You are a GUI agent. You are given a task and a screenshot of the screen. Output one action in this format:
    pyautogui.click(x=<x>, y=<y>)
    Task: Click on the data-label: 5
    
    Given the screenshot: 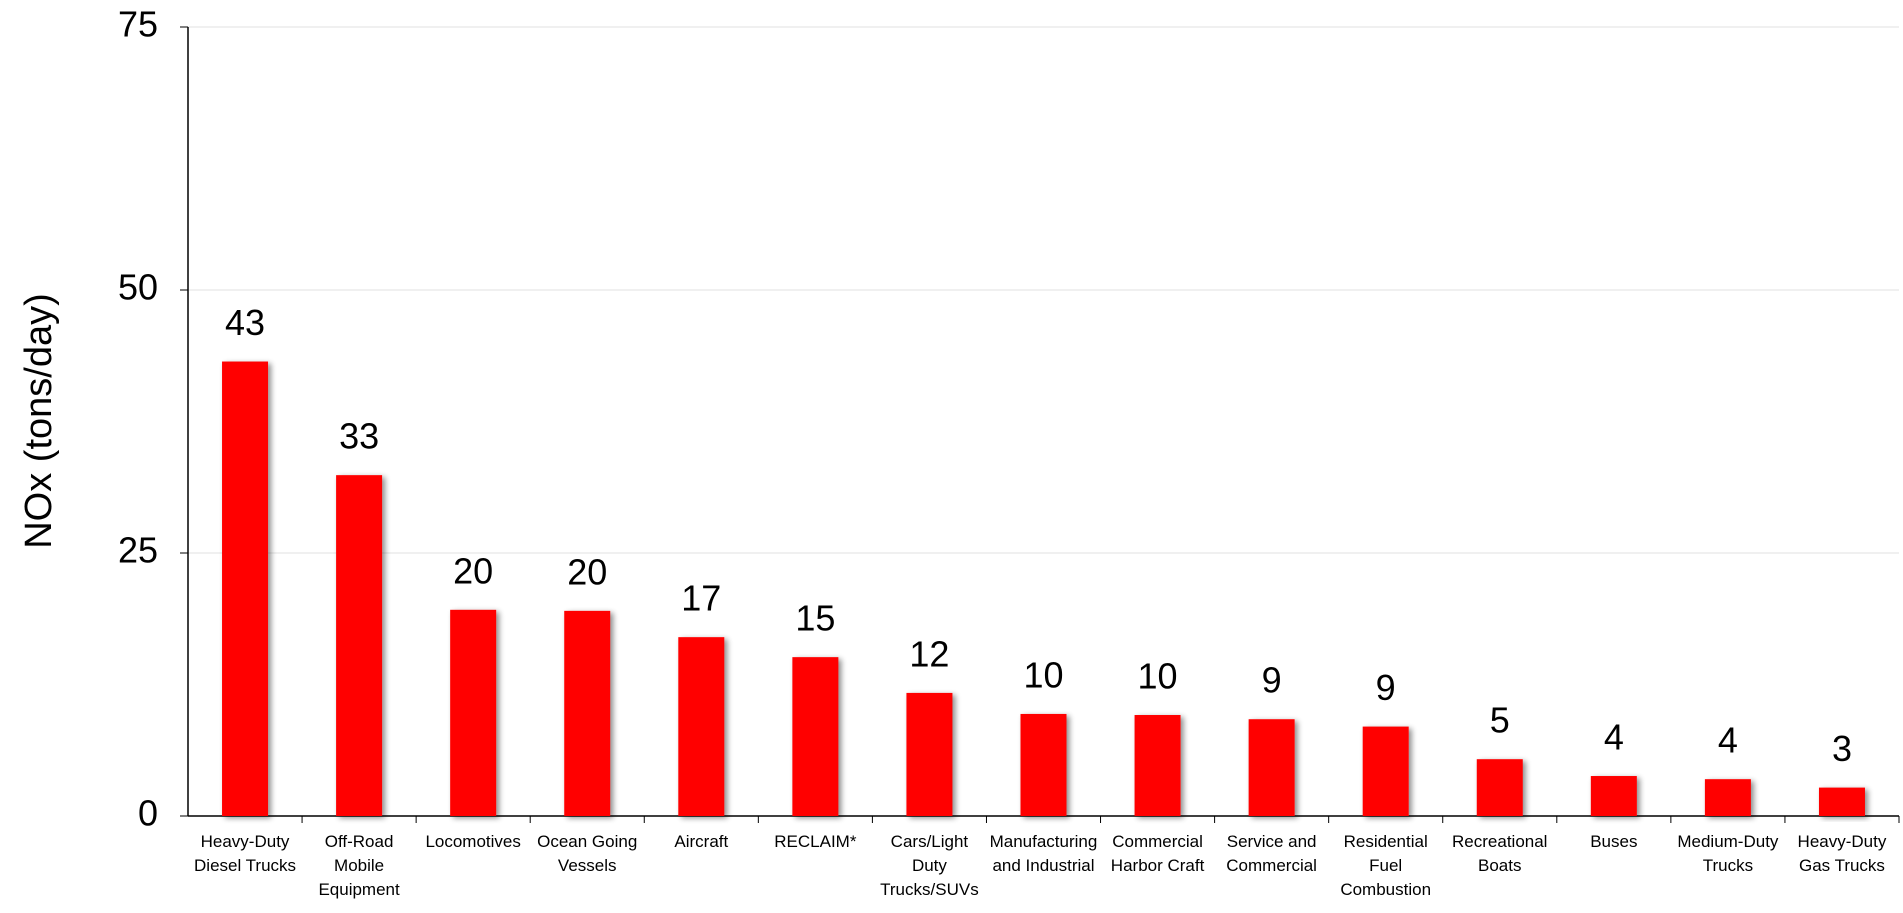 What is the action you would take?
    pyautogui.click(x=1500, y=720)
    